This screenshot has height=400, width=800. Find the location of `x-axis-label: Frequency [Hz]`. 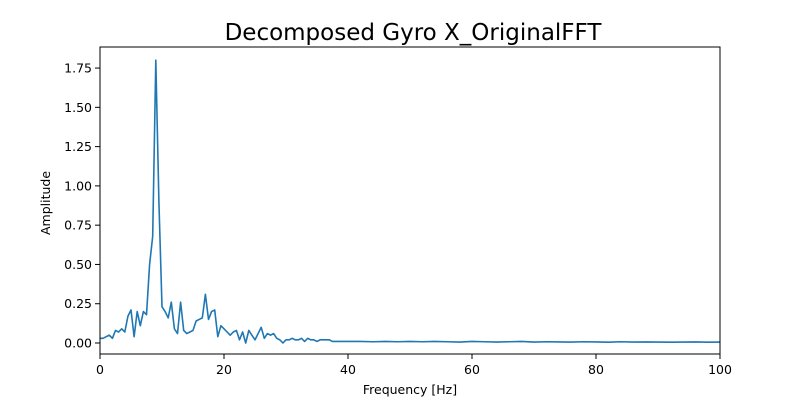

x-axis-label: Frequency [Hz] is located at coordinates (410, 389).